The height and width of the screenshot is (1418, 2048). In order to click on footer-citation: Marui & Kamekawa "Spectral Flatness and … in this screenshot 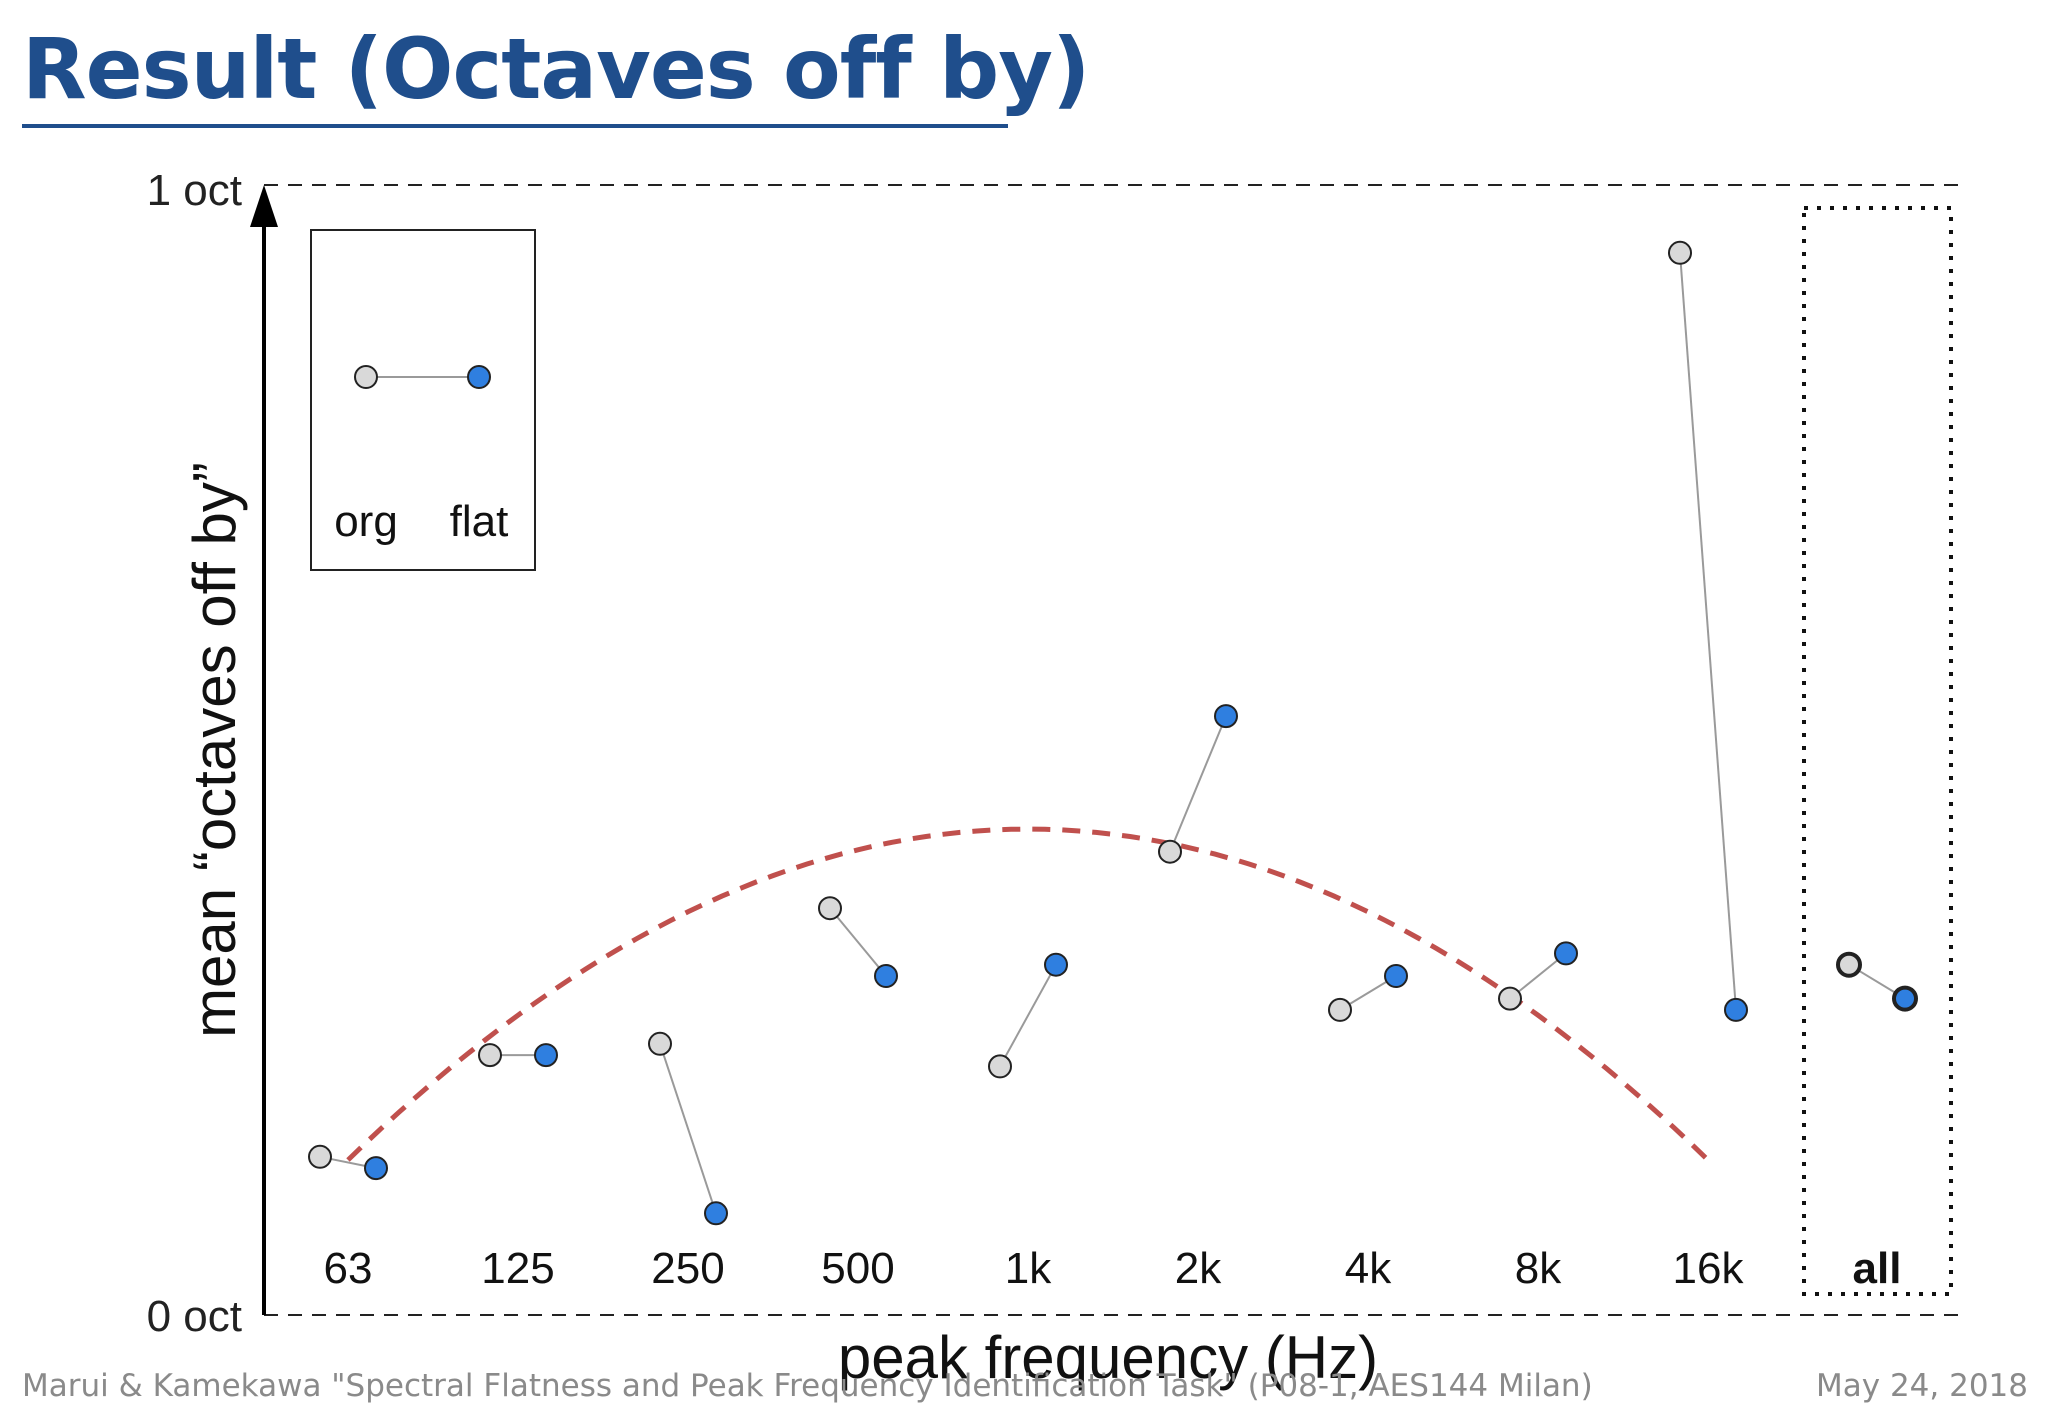, I will do `click(807, 1386)`.